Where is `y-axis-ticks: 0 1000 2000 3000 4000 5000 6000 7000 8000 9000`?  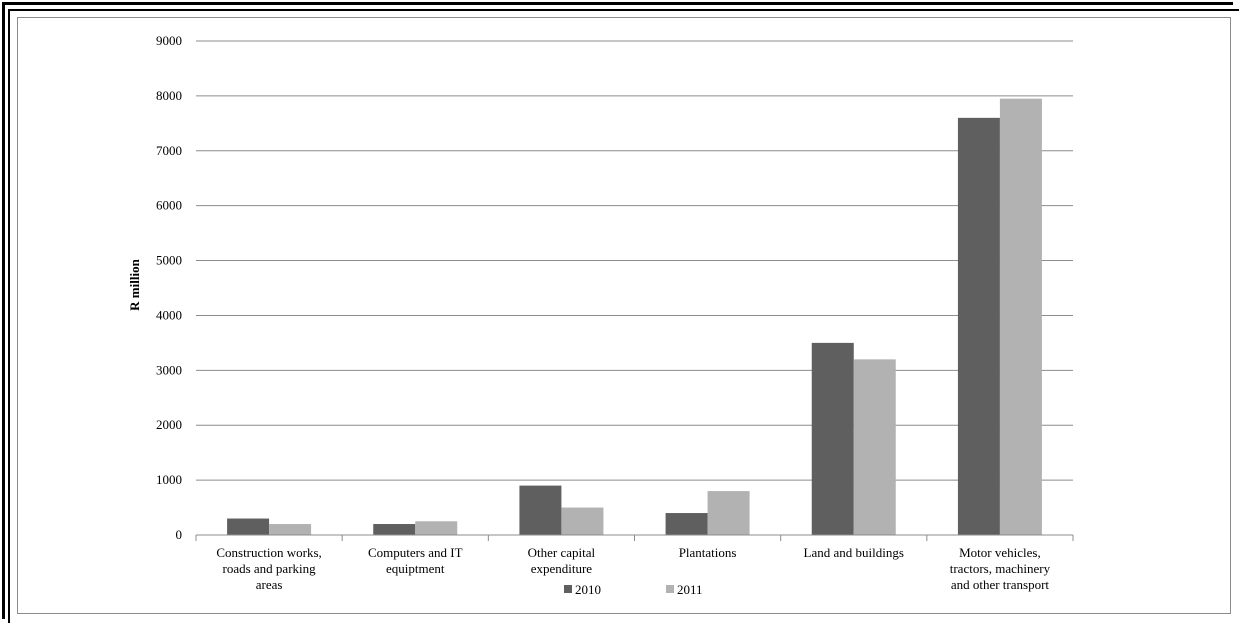 y-axis-ticks: 0 1000 2000 3000 4000 5000 6000 7000 8000 9000 is located at coordinates (169, 287).